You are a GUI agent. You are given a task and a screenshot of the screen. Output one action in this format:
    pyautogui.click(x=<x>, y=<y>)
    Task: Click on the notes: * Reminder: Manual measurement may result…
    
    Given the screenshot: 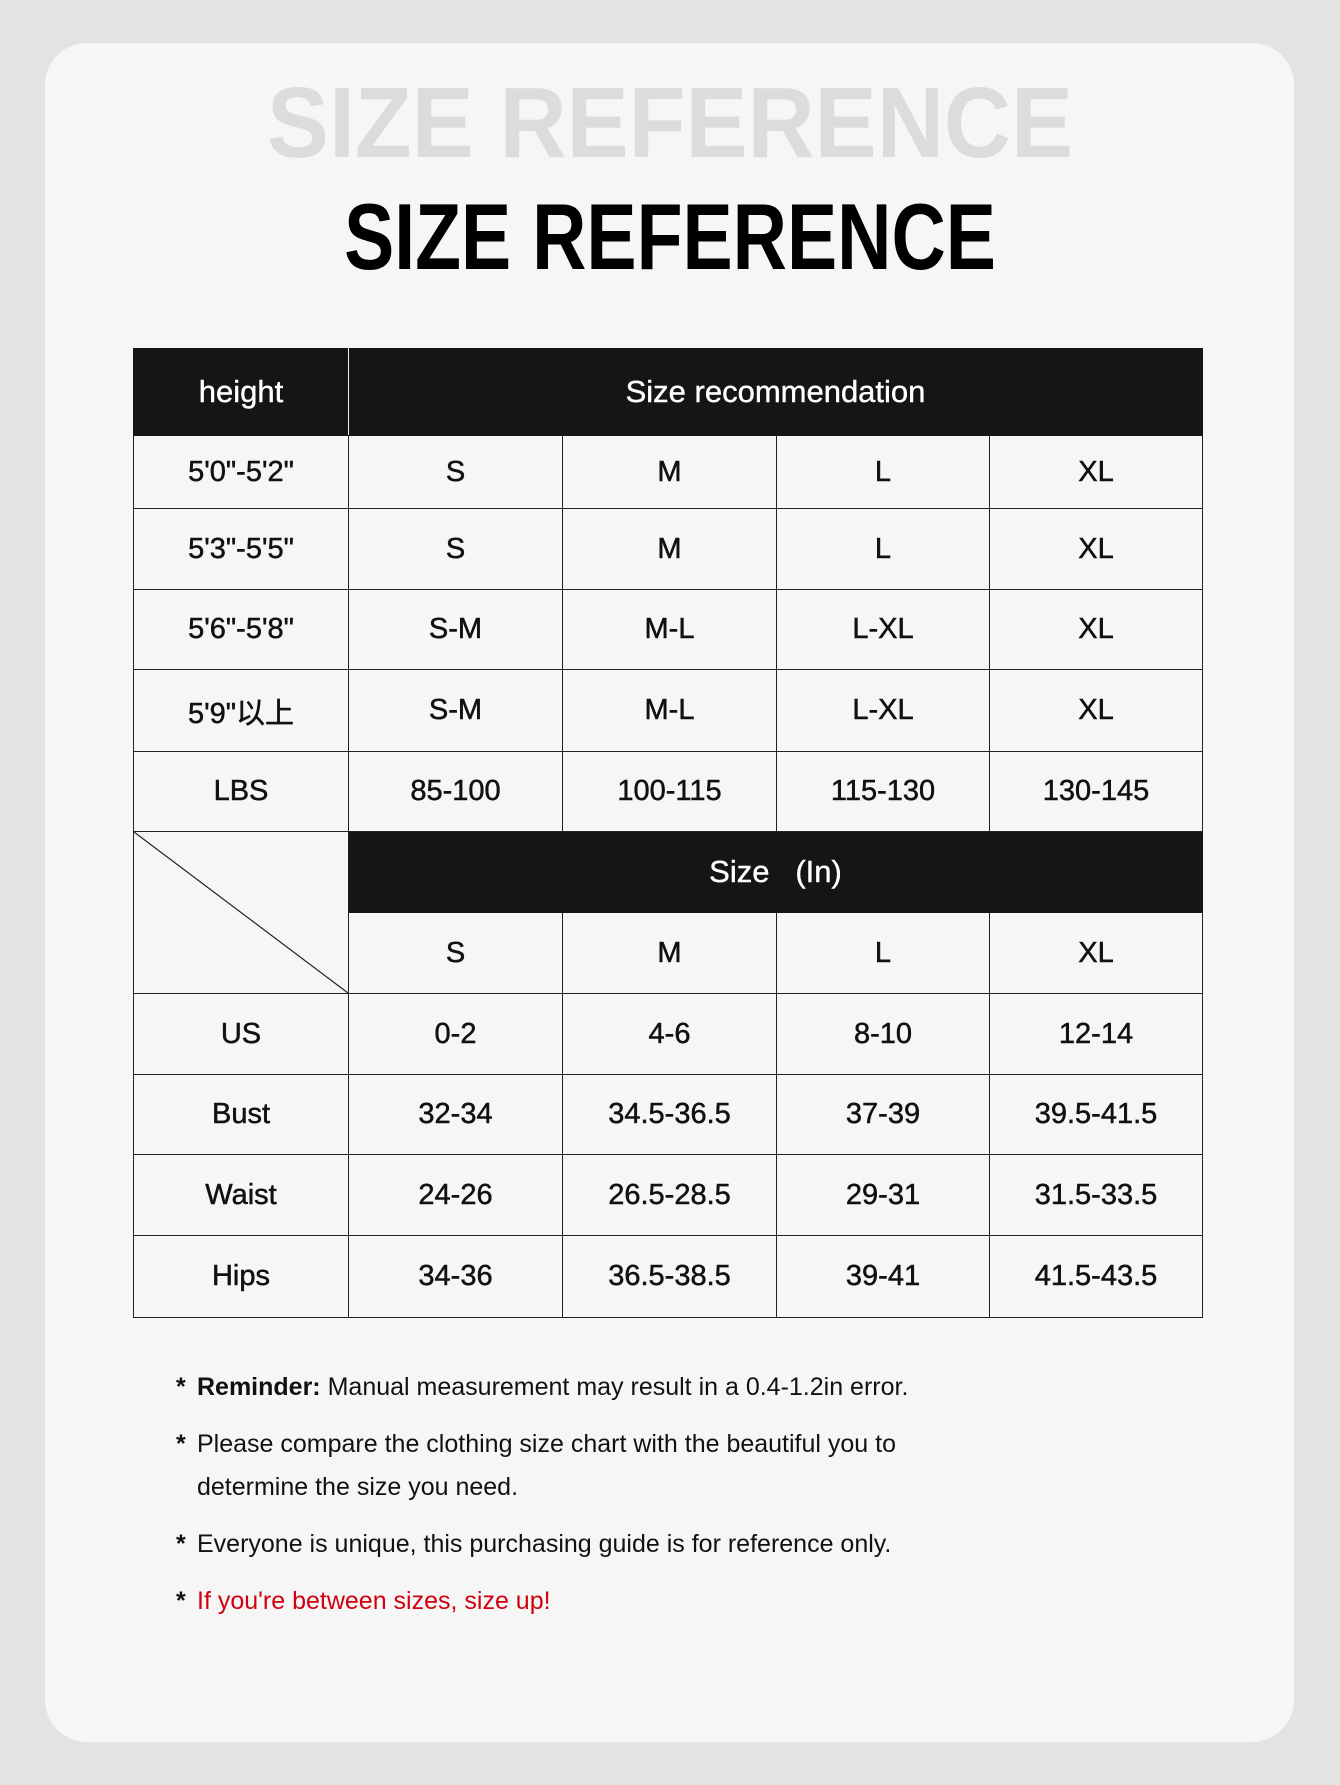 What is the action you would take?
    pyautogui.click(x=676, y=1501)
    